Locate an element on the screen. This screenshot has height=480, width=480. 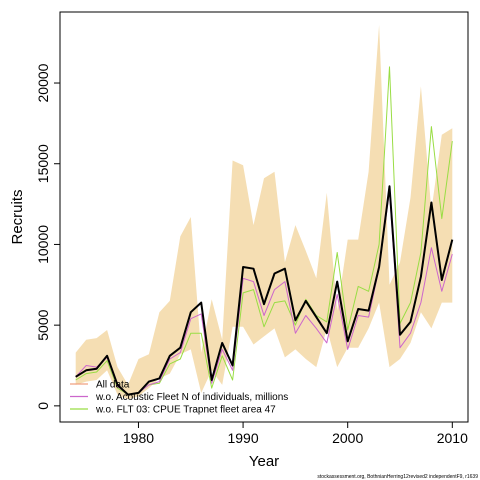
x-tick-label: 2010 is located at coordinates (452, 438).